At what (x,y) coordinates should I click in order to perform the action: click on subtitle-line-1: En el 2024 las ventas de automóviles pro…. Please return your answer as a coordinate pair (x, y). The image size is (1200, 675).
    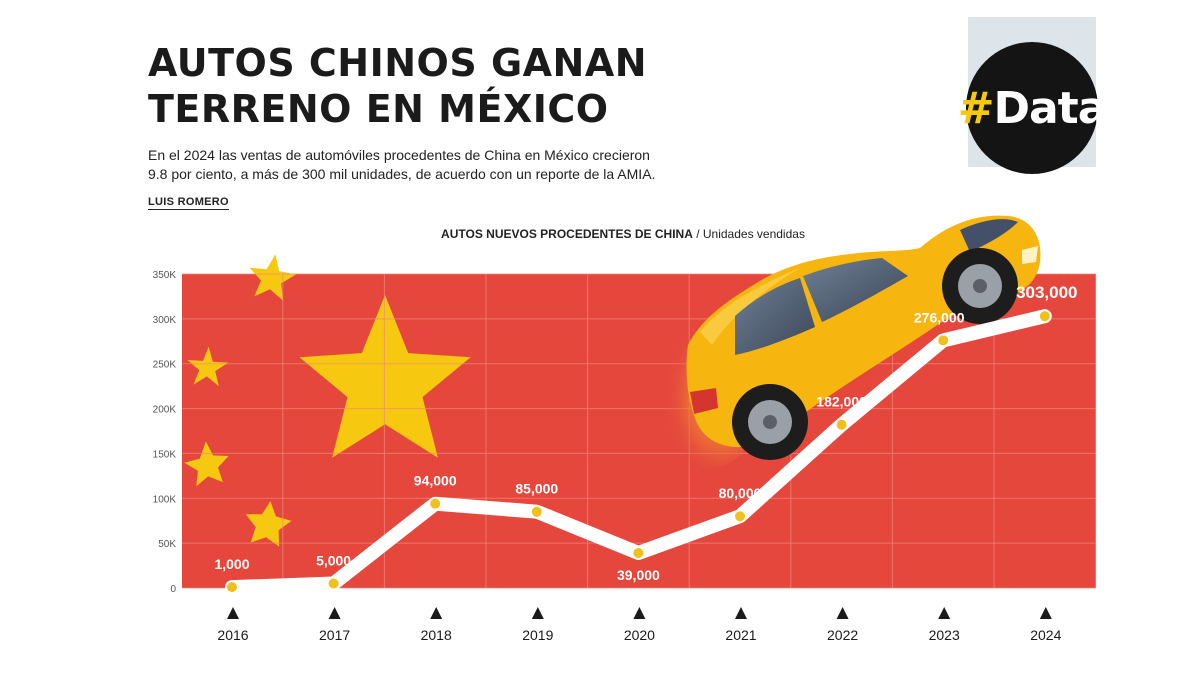
    Looking at the image, I should click on (399, 155).